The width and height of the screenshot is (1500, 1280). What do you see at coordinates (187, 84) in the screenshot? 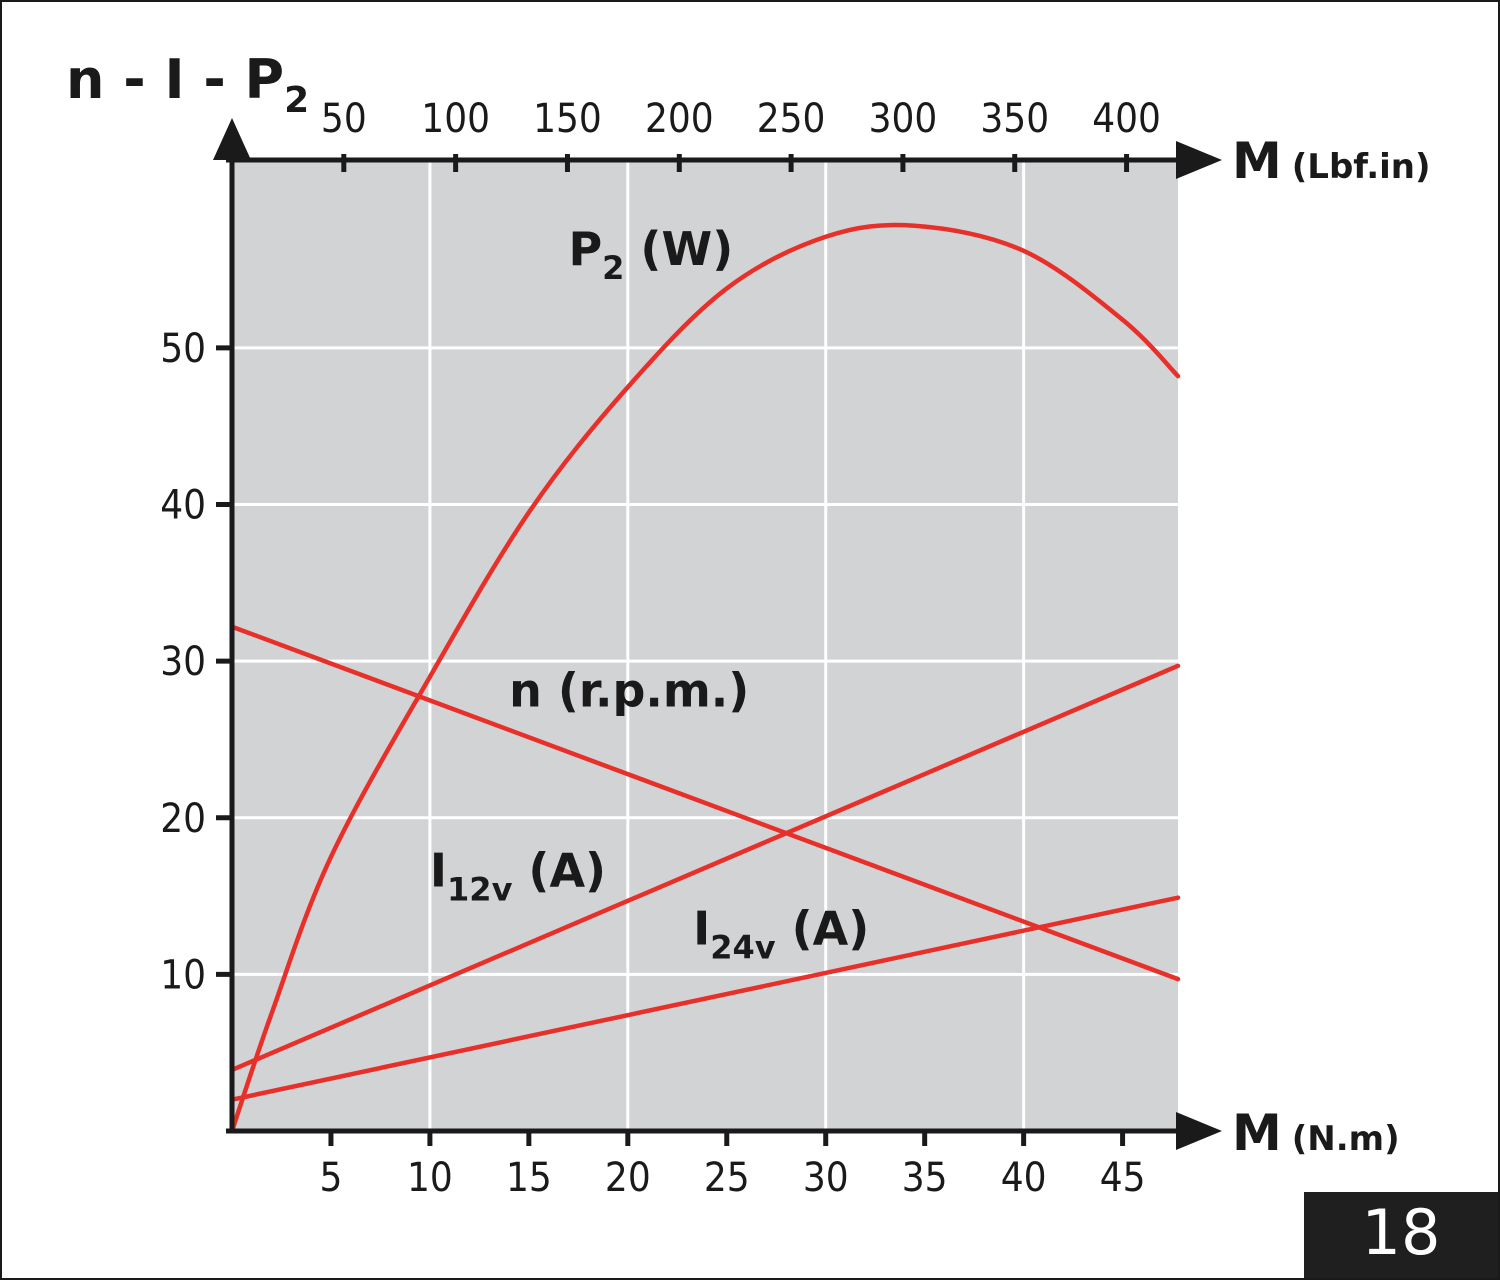
I see `y-axis-label: n - I - P2` at bounding box center [187, 84].